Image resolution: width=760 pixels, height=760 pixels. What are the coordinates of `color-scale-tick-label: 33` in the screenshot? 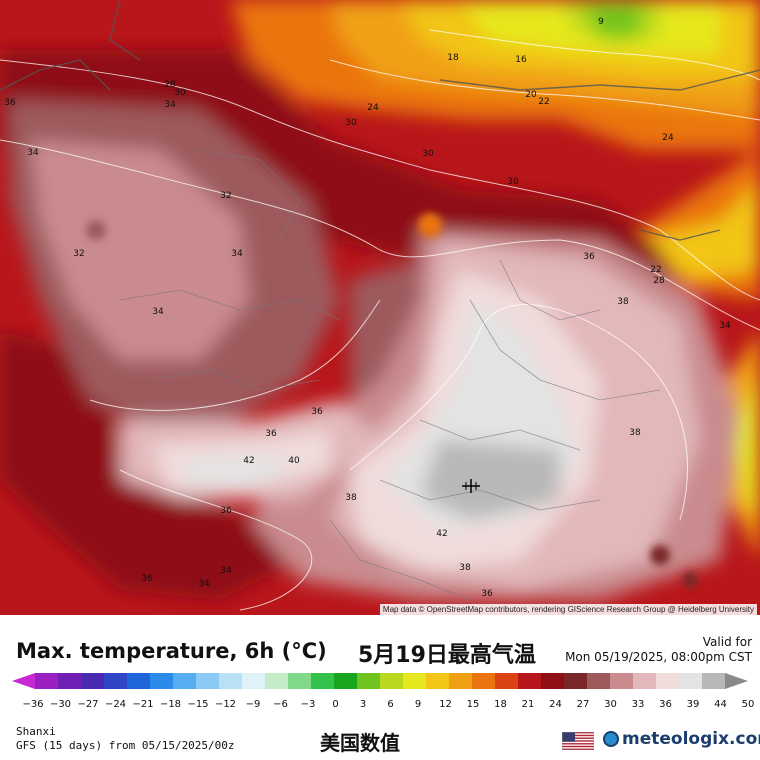 It's located at (638, 704).